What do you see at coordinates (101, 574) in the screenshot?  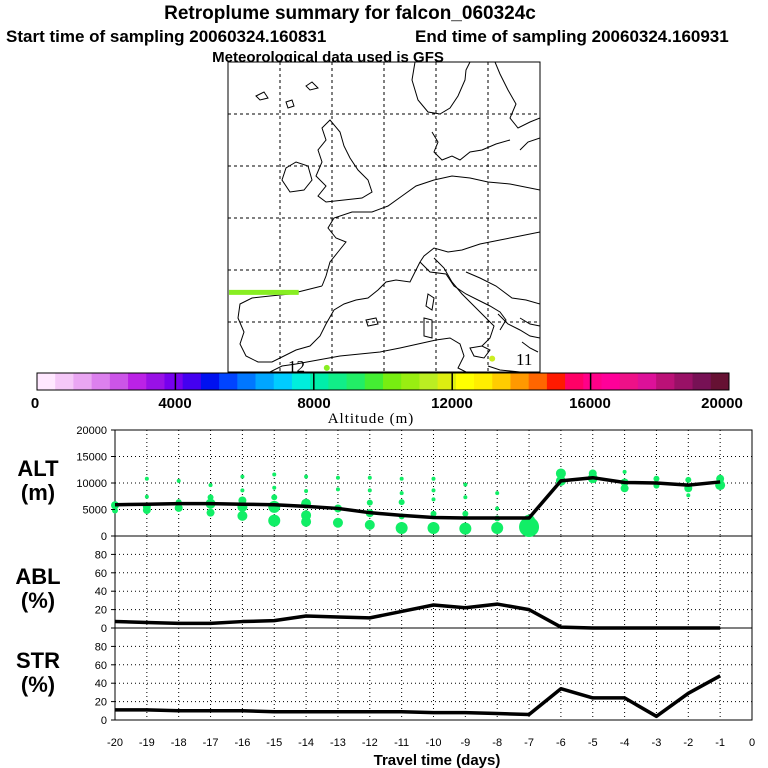 I see `ytick-abl-60: 60` at bounding box center [101, 574].